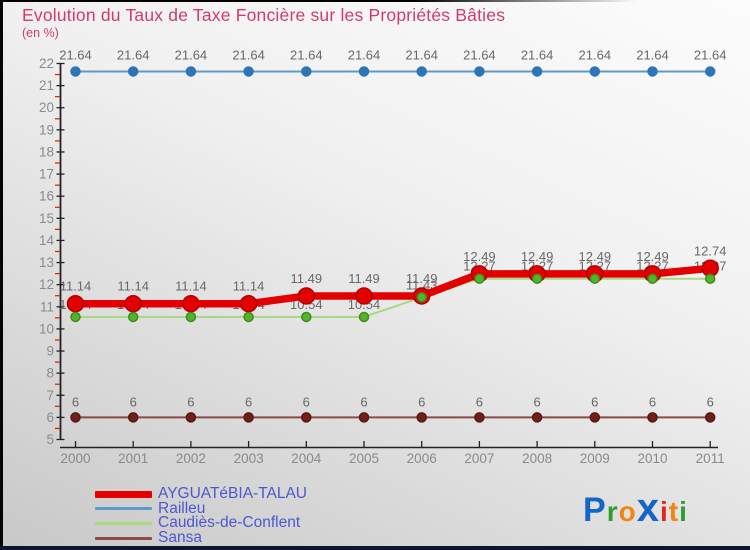 The height and width of the screenshot is (550, 750). I want to click on x-tick-label: 2003, so click(249, 458).